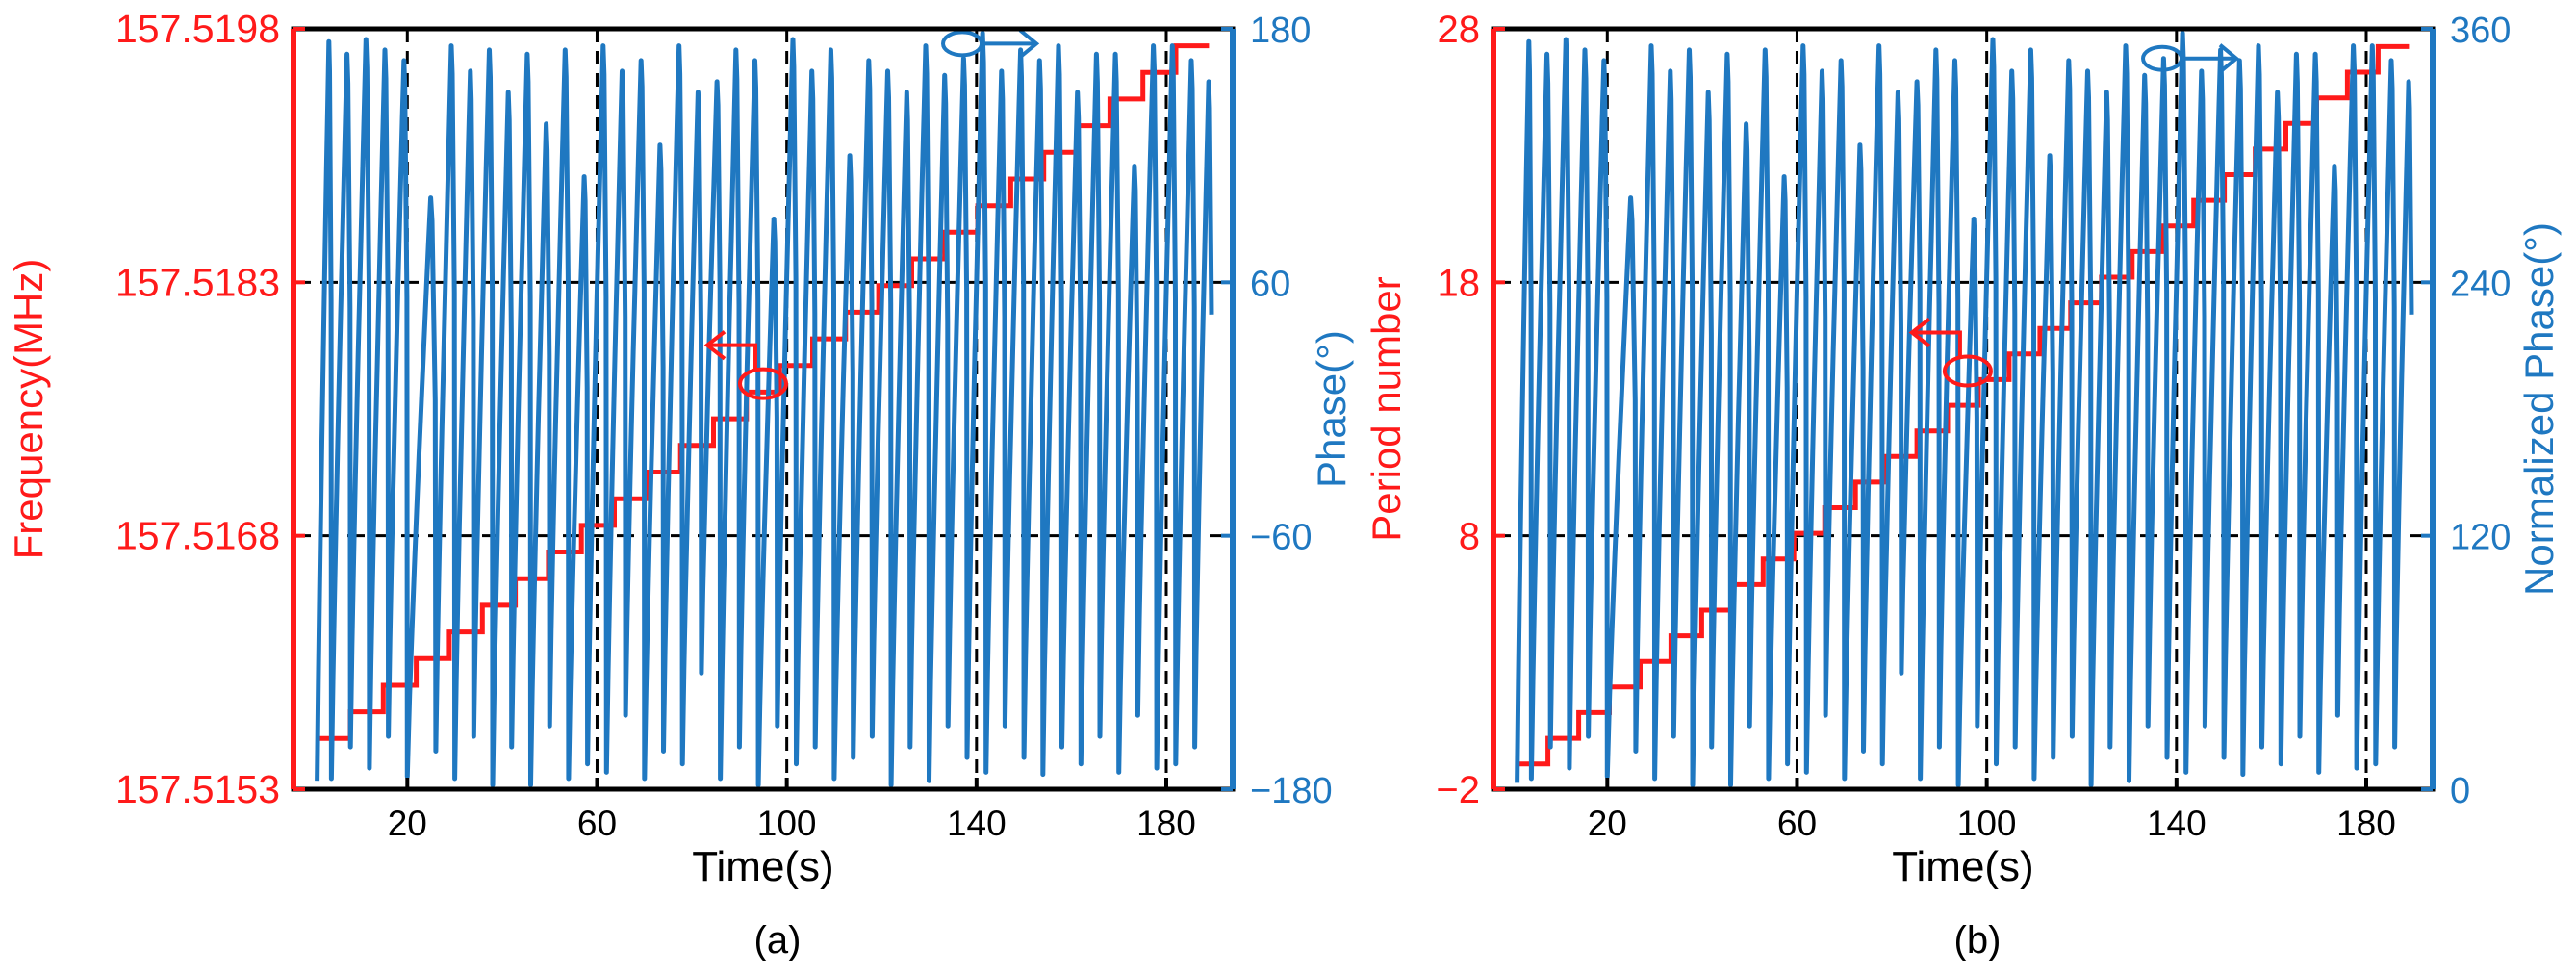  Describe the element at coordinates (1281, 538) in the screenshot. I see `right-y-tick-label: −60` at that location.